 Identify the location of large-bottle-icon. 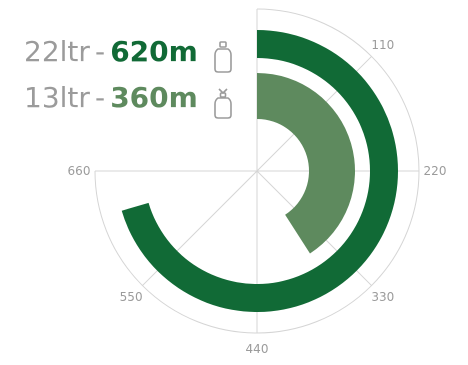
(223, 56).